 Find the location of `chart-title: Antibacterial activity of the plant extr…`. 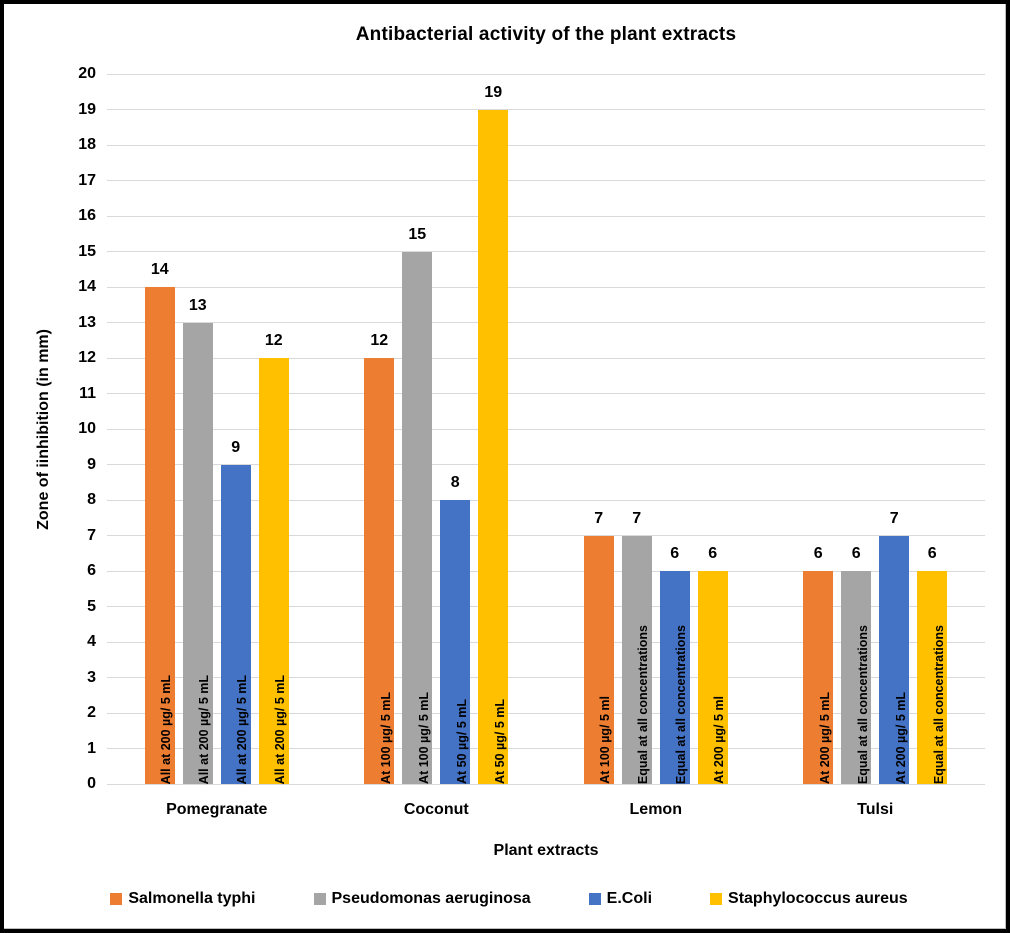

chart-title: Antibacterial activity of the plant extr… is located at coordinates (546, 34).